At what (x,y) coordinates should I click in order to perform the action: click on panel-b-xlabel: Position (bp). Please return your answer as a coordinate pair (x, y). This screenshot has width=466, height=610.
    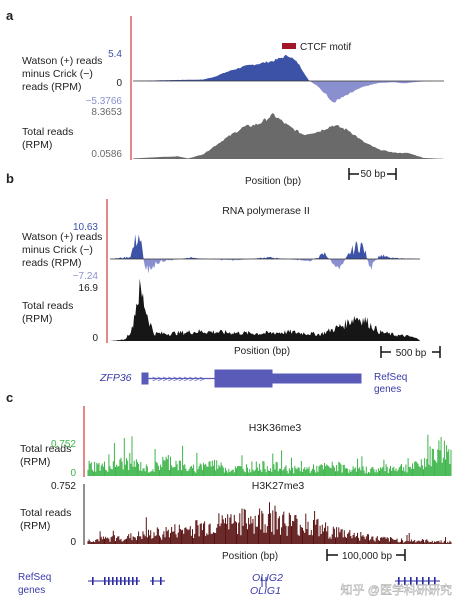
    Looking at the image, I should click on (262, 351).